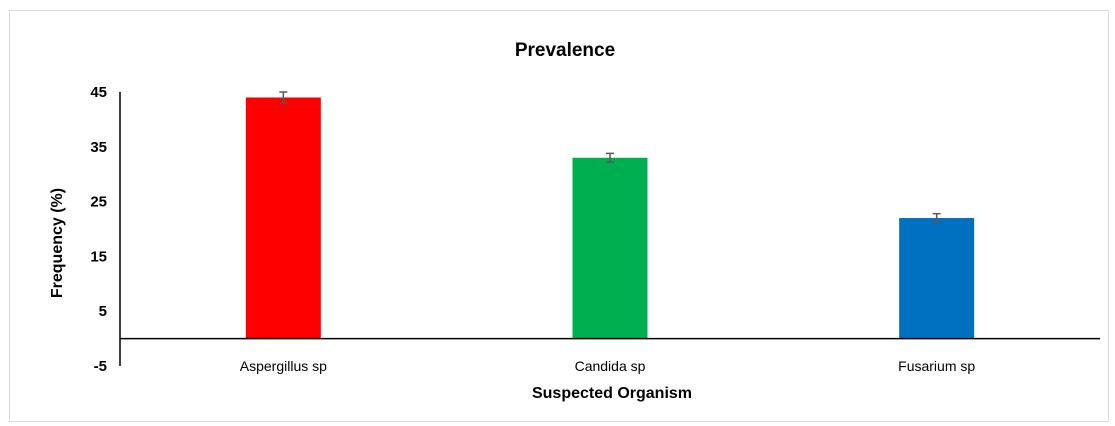  I want to click on y-tick-label: 45, so click(98, 92).